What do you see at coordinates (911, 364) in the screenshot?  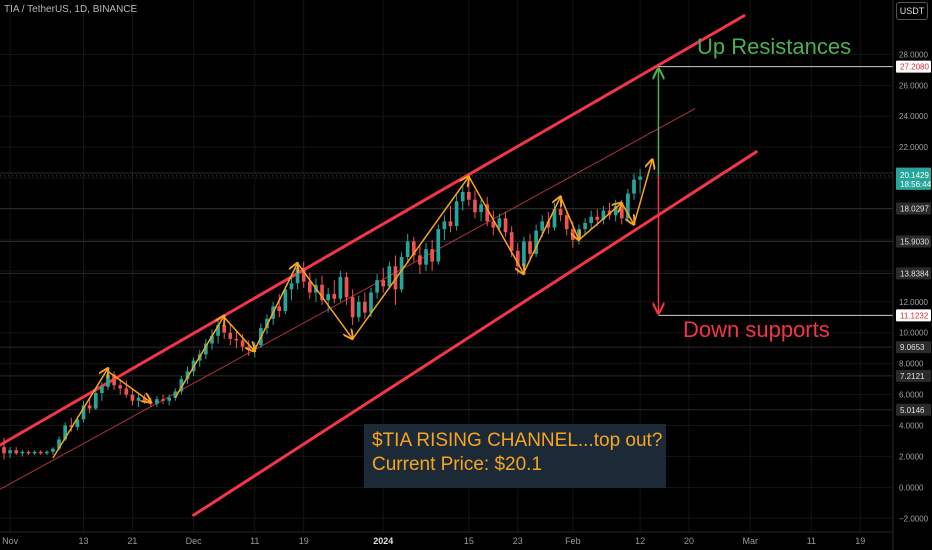 I see `y-tick-label: 8.0000` at bounding box center [911, 364].